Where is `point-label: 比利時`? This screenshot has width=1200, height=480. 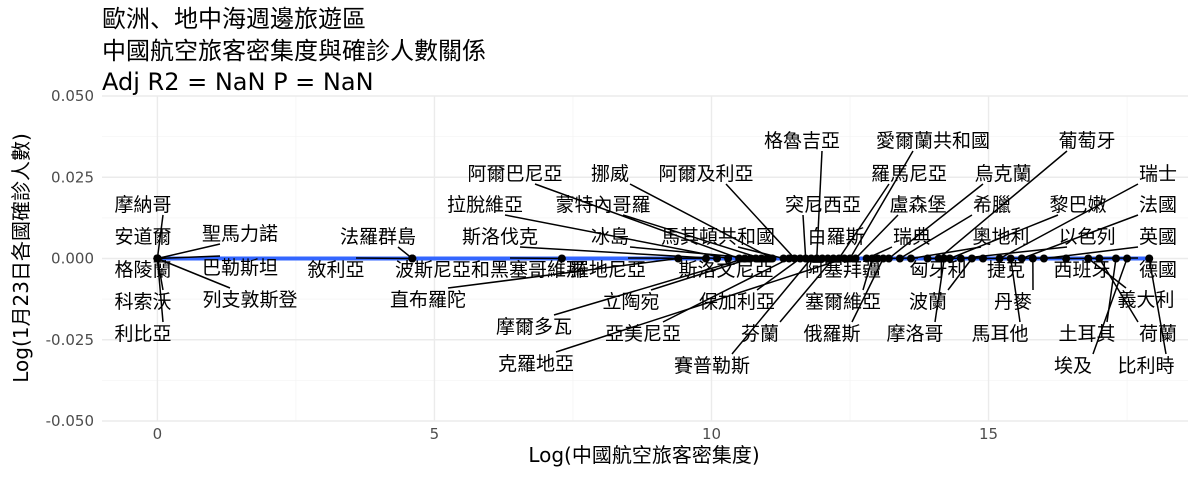 point-label: 比利時 is located at coordinates (1145, 366).